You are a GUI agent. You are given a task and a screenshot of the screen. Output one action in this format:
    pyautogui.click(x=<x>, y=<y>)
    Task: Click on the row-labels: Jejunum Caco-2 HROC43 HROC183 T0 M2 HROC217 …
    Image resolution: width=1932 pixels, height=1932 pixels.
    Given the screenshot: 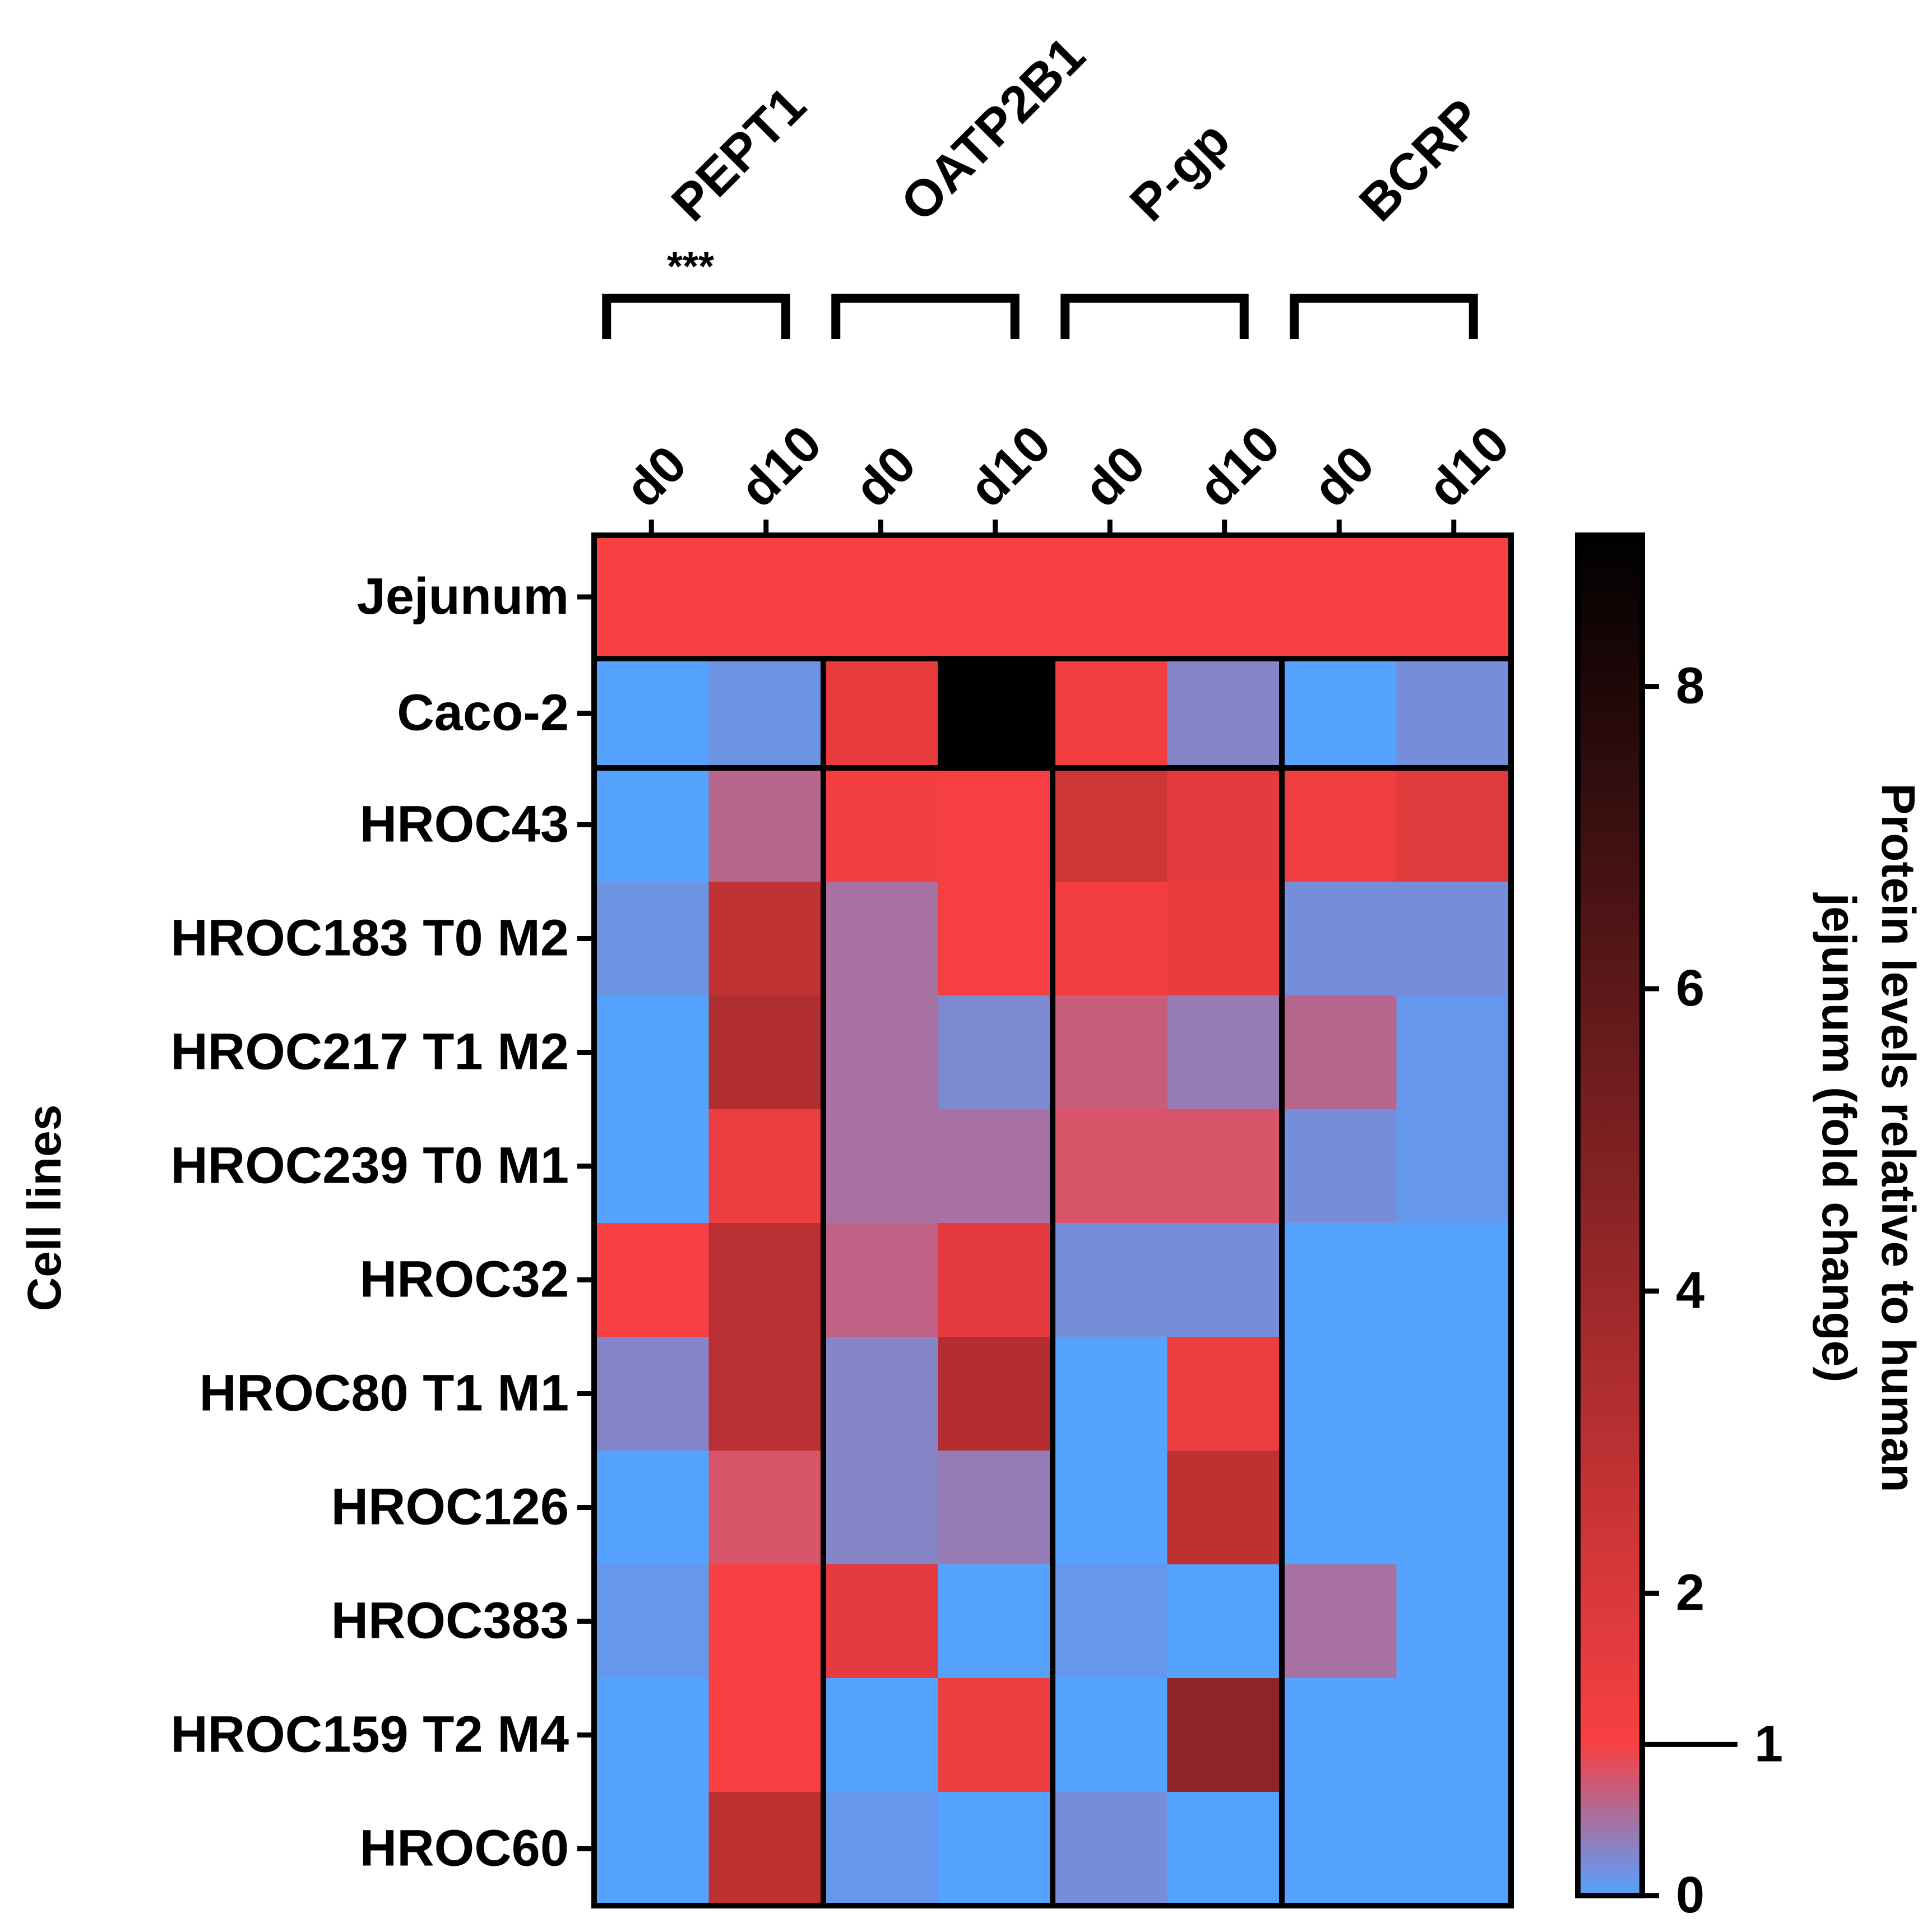 What is the action you would take?
    pyautogui.click(x=382, y=1222)
    